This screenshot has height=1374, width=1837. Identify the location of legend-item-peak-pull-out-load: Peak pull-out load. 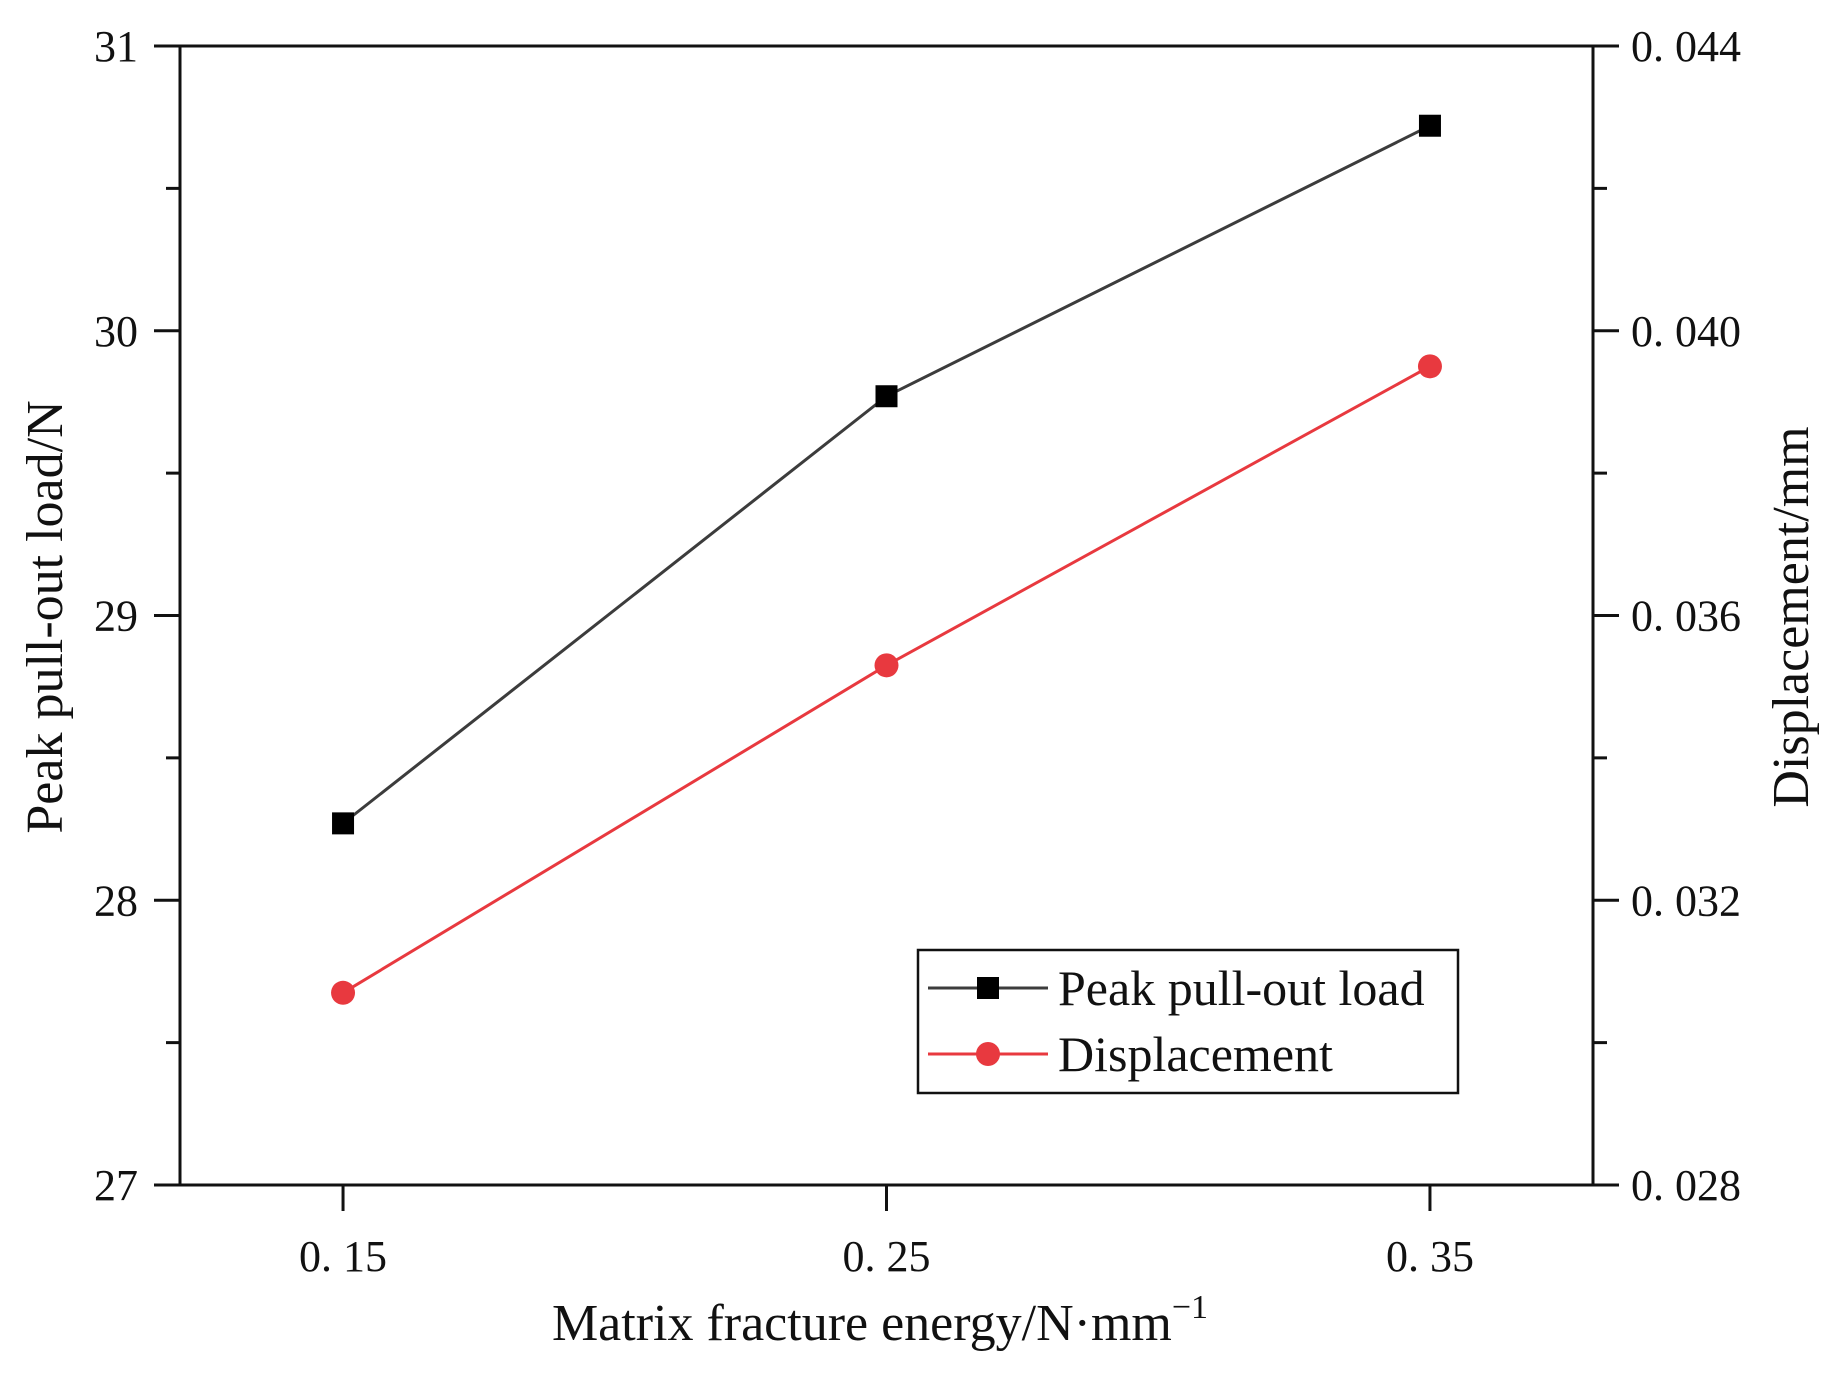
(1176, 988).